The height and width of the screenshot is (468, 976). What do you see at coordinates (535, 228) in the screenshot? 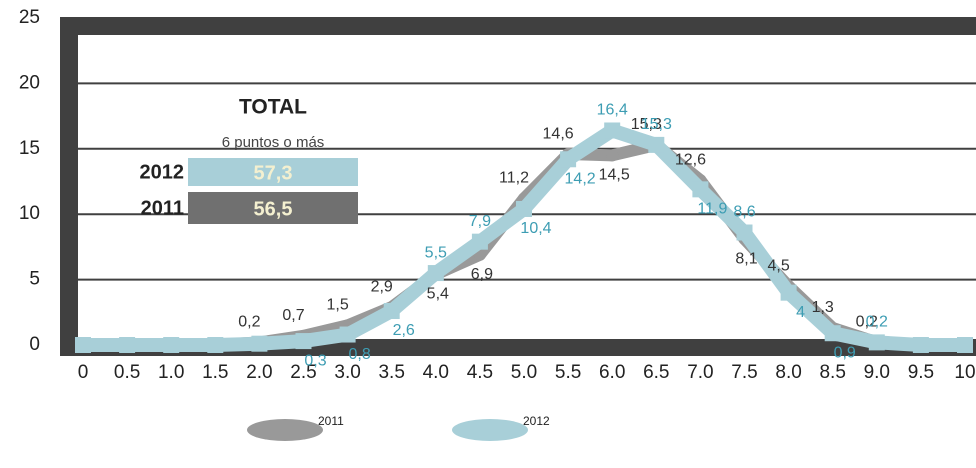
I see `data-label: 10,4` at bounding box center [535, 228].